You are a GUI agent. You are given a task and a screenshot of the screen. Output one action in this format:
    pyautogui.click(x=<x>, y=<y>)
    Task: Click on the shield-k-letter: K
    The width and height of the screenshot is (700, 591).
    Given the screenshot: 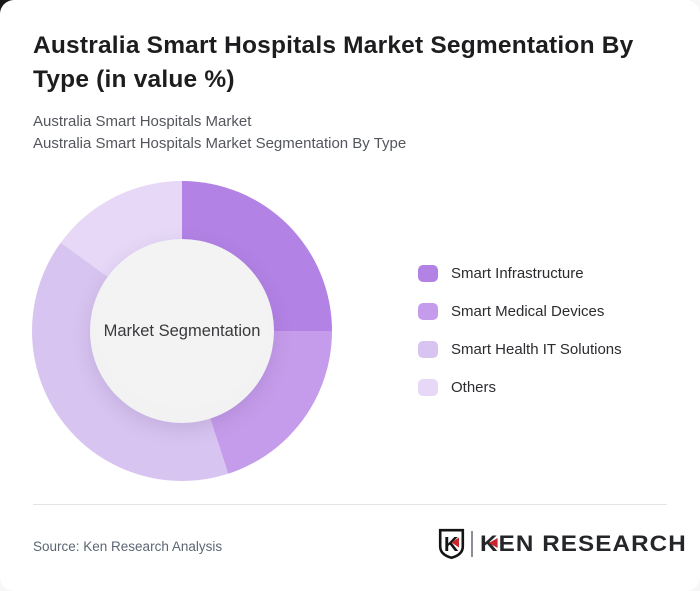 What is the action you would take?
    pyautogui.click(x=451, y=545)
    